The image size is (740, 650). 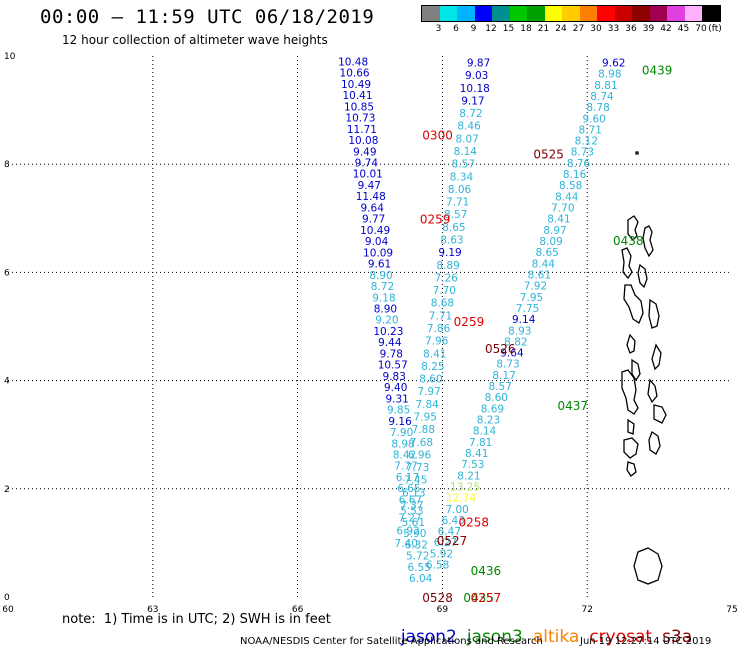 I want to click on sat-s3a: s3a, so click(x=677, y=637).